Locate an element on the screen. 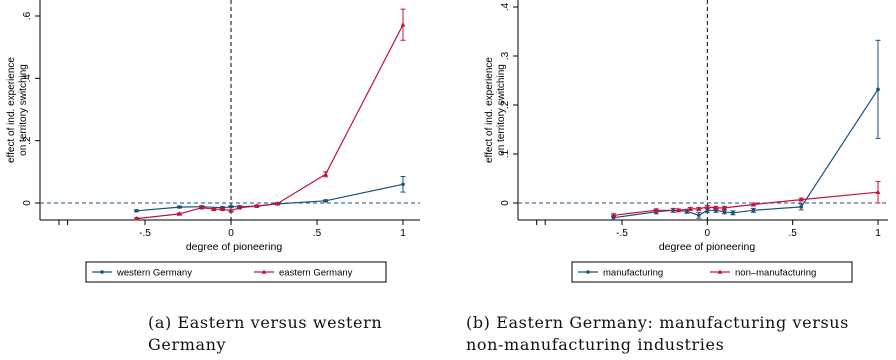 This screenshot has width=896, height=360. y-tick-label: .6 is located at coordinates (27, 15).